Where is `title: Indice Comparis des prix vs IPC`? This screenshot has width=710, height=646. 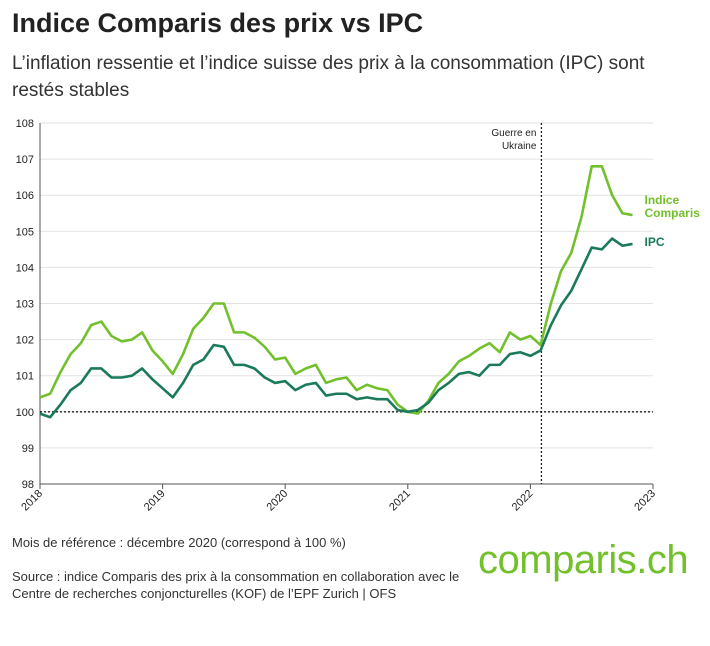
title: Indice Comparis des prix vs IPC is located at coordinates (218, 23).